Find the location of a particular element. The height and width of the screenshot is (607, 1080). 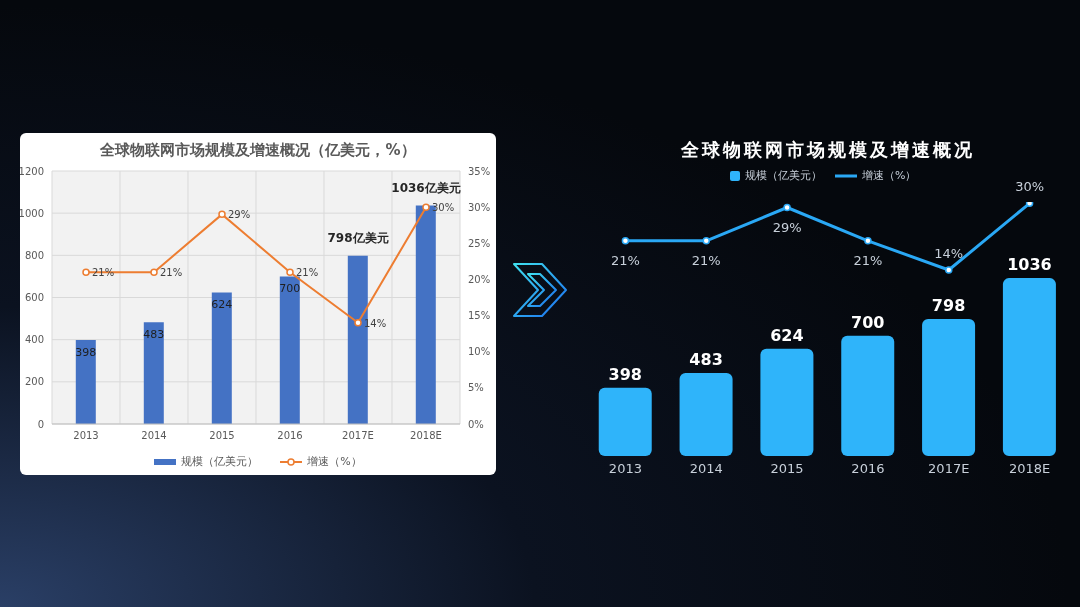

y2-tick-label: 10% is located at coordinates (479, 352).